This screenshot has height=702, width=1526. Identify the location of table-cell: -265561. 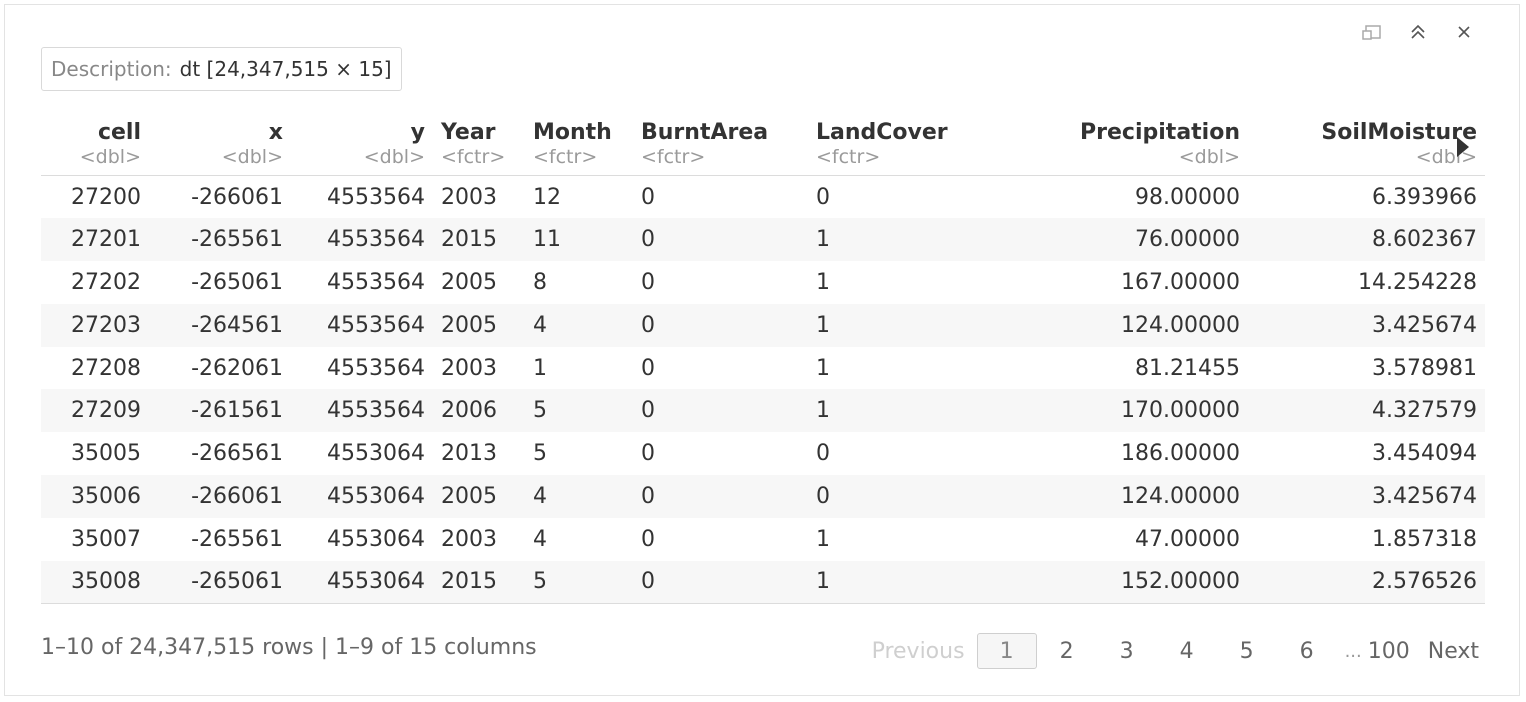
(237, 539).